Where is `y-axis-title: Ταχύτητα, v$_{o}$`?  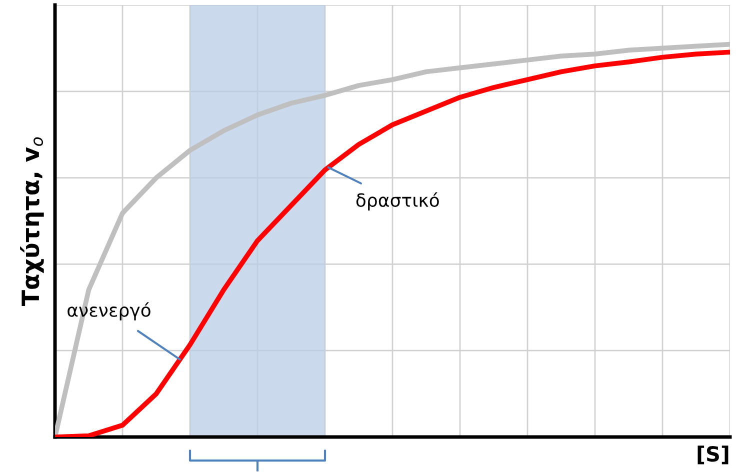
y-axis-title: Ταχύτητα, v$_{o}$ is located at coordinates (32, 221).